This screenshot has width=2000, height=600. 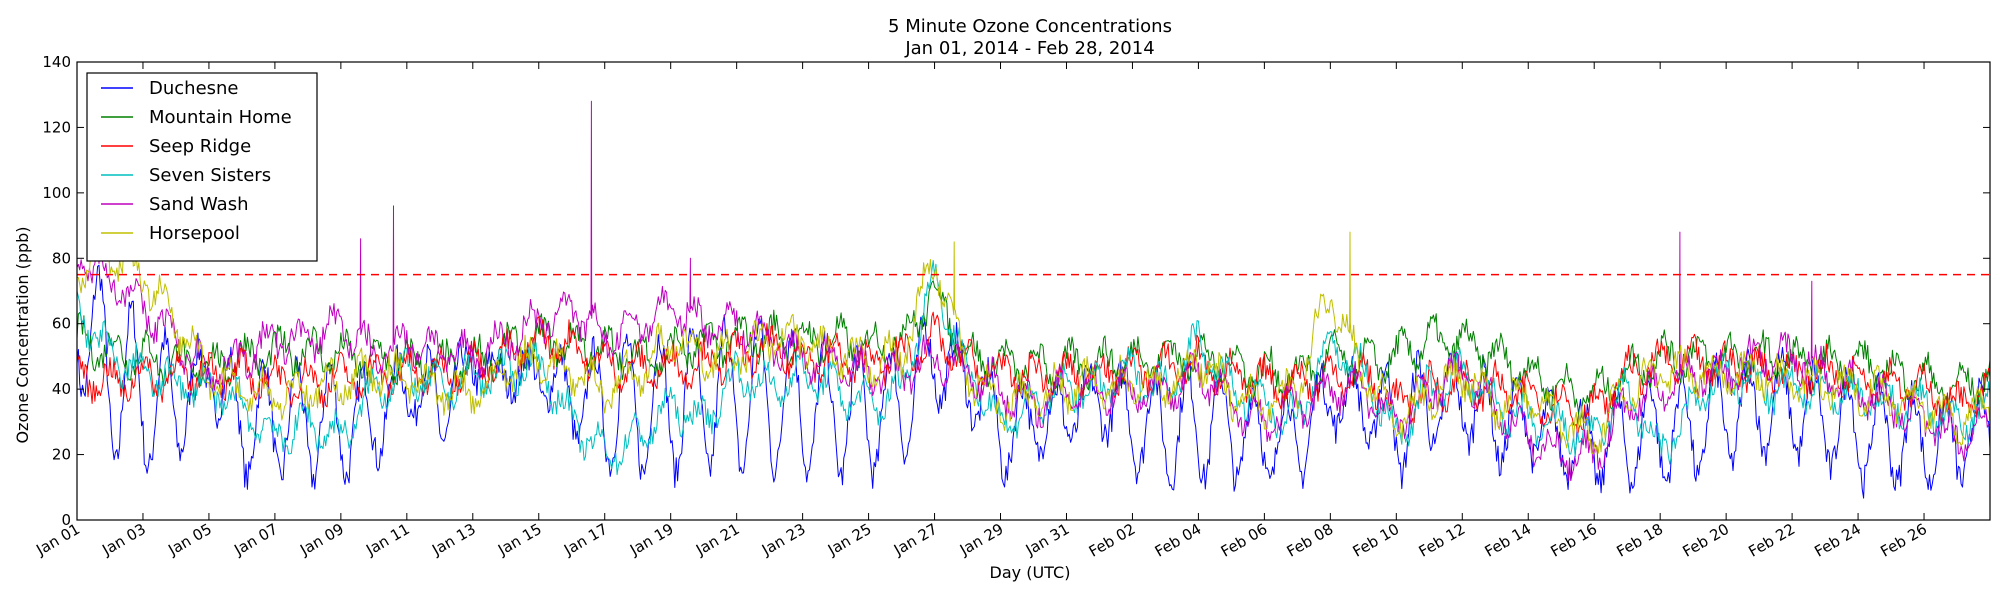 I want to click on x-tick-label: Jan 15, so click(x=519, y=540).